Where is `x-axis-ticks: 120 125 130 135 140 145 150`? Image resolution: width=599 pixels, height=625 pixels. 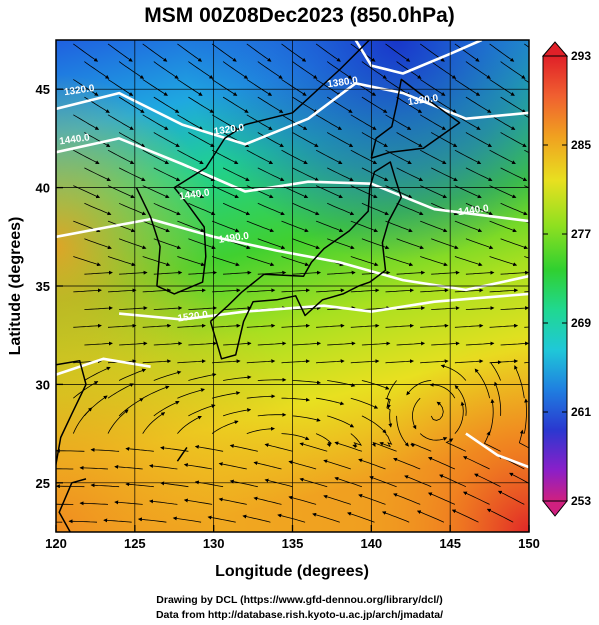
x-axis-ticks: 120 125 130 135 140 145 150 is located at coordinates (292, 538).